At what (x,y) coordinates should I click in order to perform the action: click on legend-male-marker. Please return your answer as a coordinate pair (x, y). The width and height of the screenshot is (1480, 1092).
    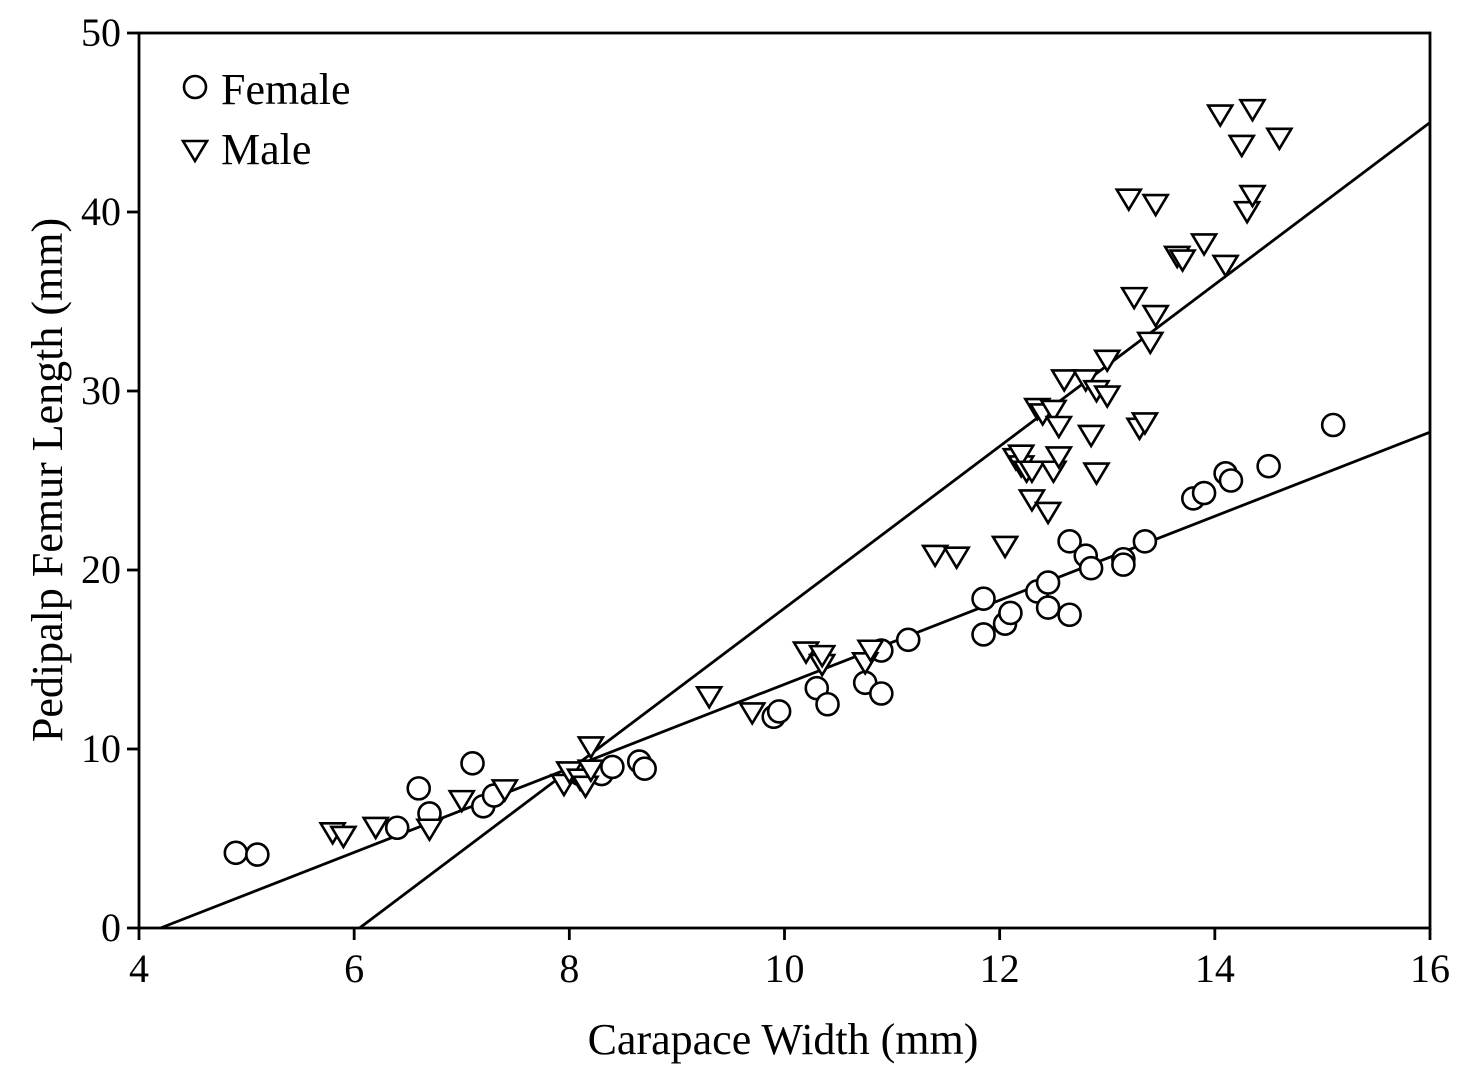
    Looking at the image, I should click on (195, 151).